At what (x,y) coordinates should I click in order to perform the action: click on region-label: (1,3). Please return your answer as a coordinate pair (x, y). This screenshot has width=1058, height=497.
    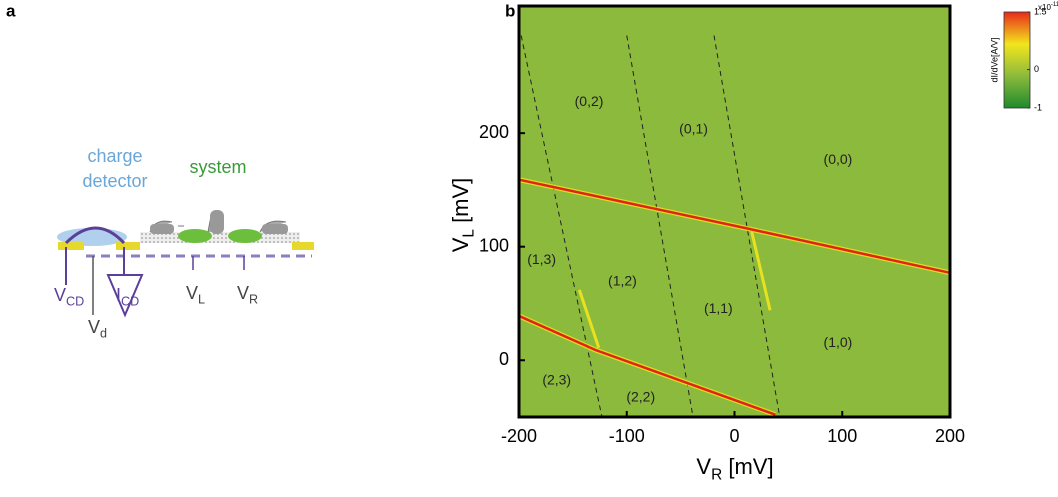
    Looking at the image, I should click on (541, 259).